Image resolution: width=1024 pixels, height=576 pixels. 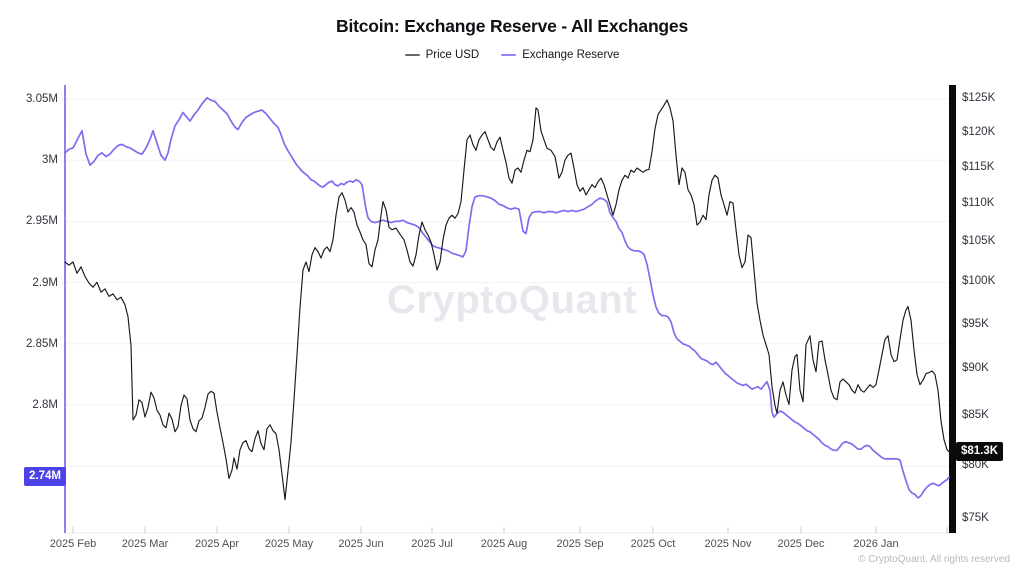 What do you see at coordinates (978, 203) in the screenshot?
I see `right-axis-tick-label: $110K` at bounding box center [978, 203].